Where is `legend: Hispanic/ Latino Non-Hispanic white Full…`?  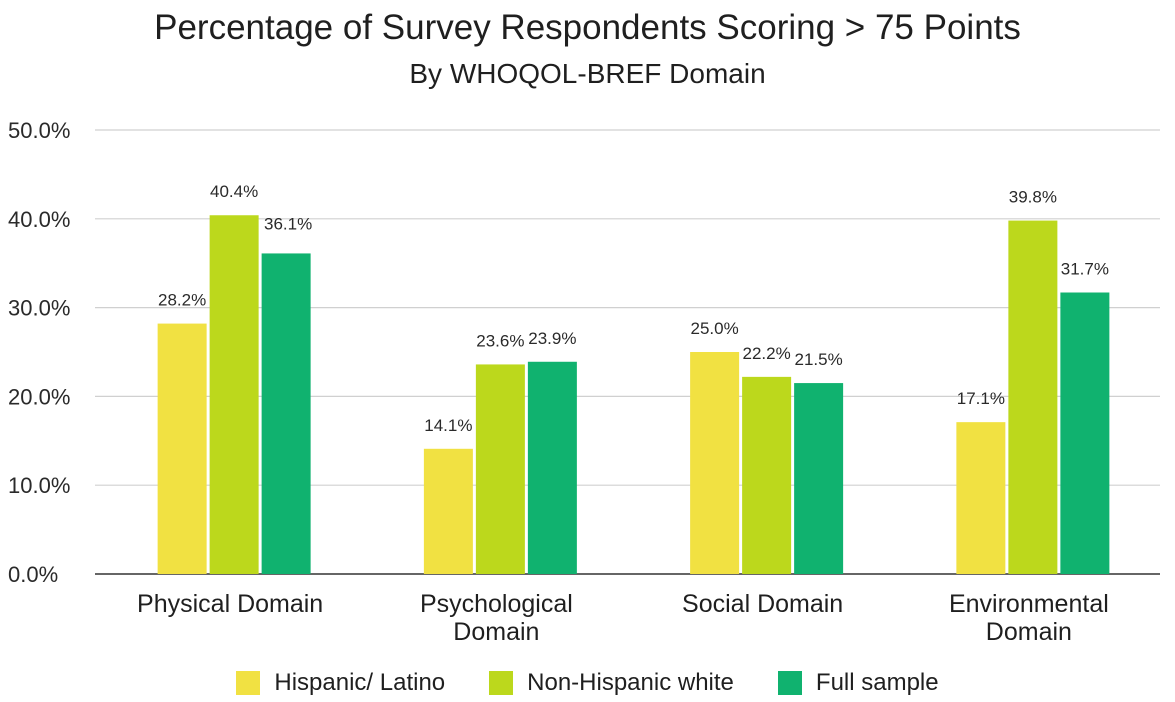
legend: Hispanic/ Latino Non-Hispanic white Full… is located at coordinates (587, 683).